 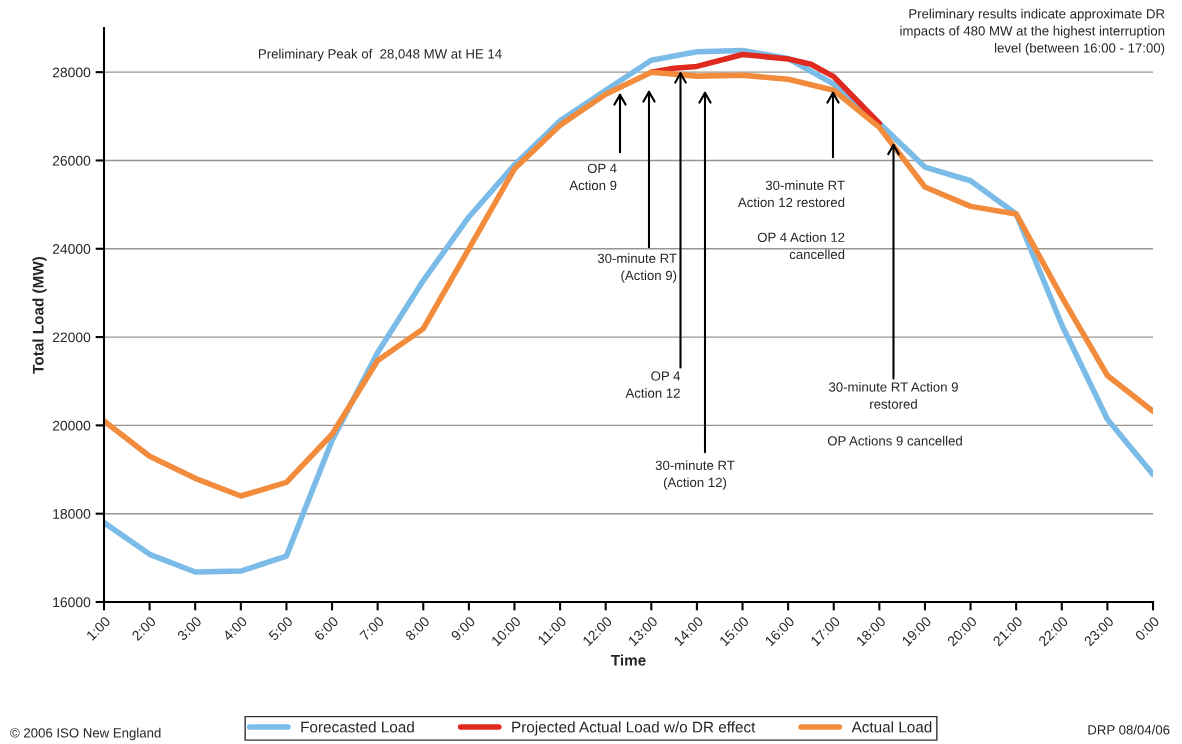 I want to click on x-tick-label: 7:00, so click(x=372, y=628).